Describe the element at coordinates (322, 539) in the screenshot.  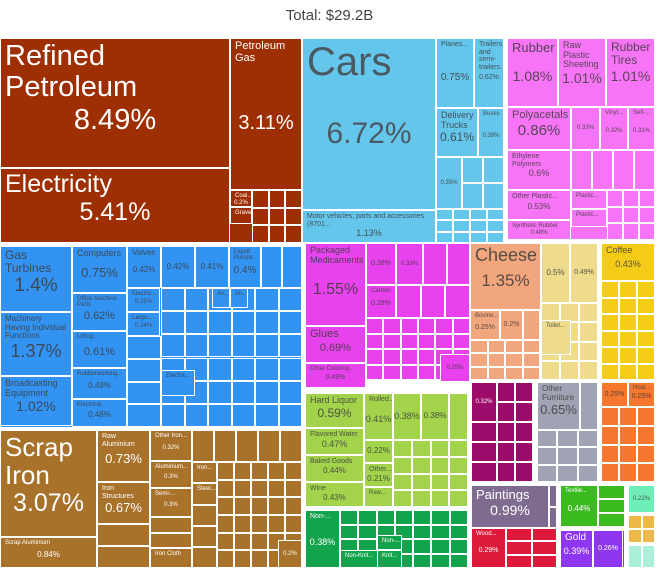
I see `treemap-cell: Non-... 0.38%` at that location.